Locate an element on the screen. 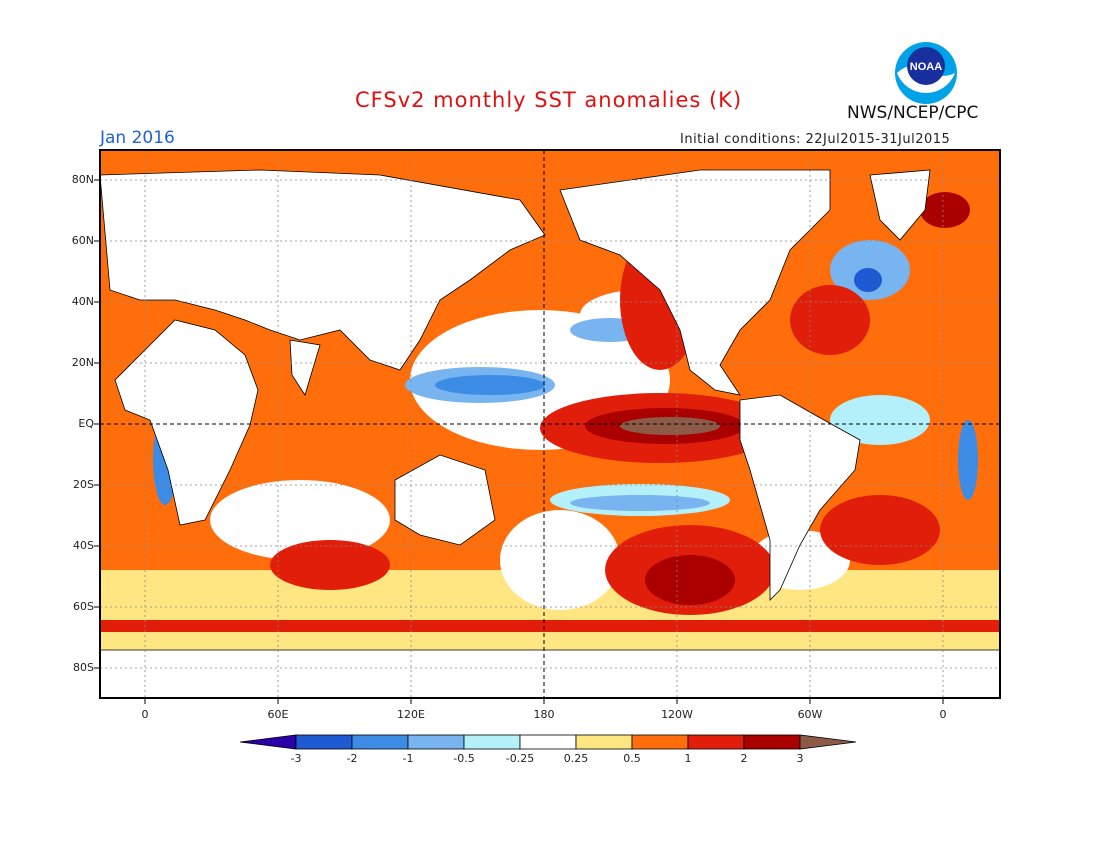  lon-label: 120E is located at coordinates (411, 714).